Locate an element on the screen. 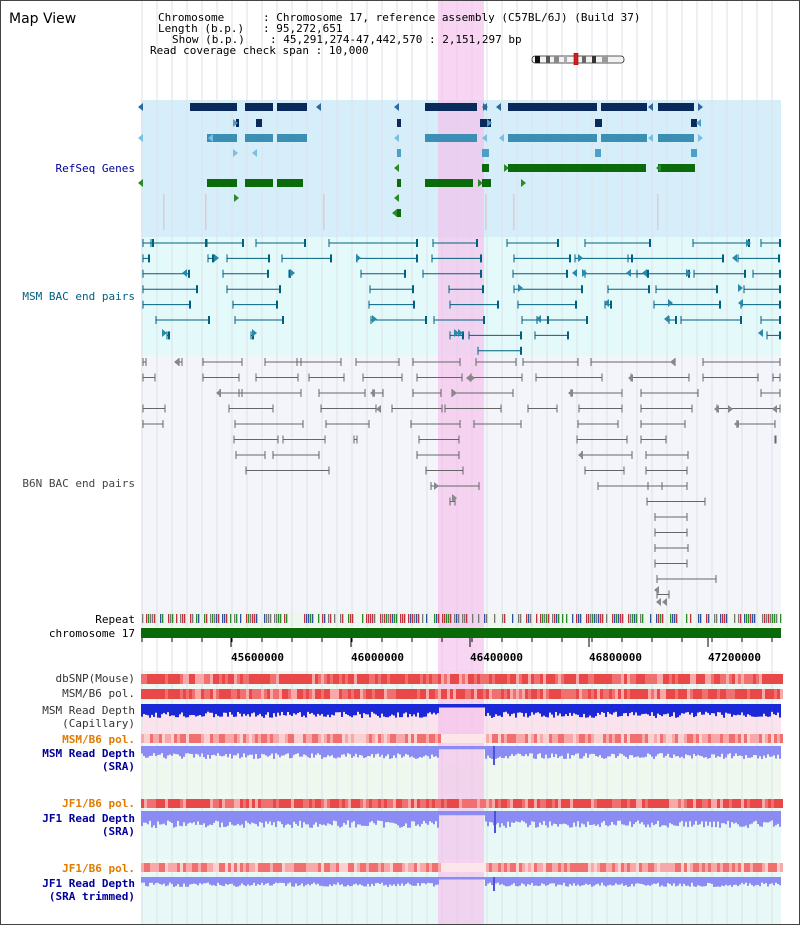 This screenshot has width=800, height=925. msm-depth-sra-label: MSM Read Depth (SRA) is located at coordinates (68, 760).